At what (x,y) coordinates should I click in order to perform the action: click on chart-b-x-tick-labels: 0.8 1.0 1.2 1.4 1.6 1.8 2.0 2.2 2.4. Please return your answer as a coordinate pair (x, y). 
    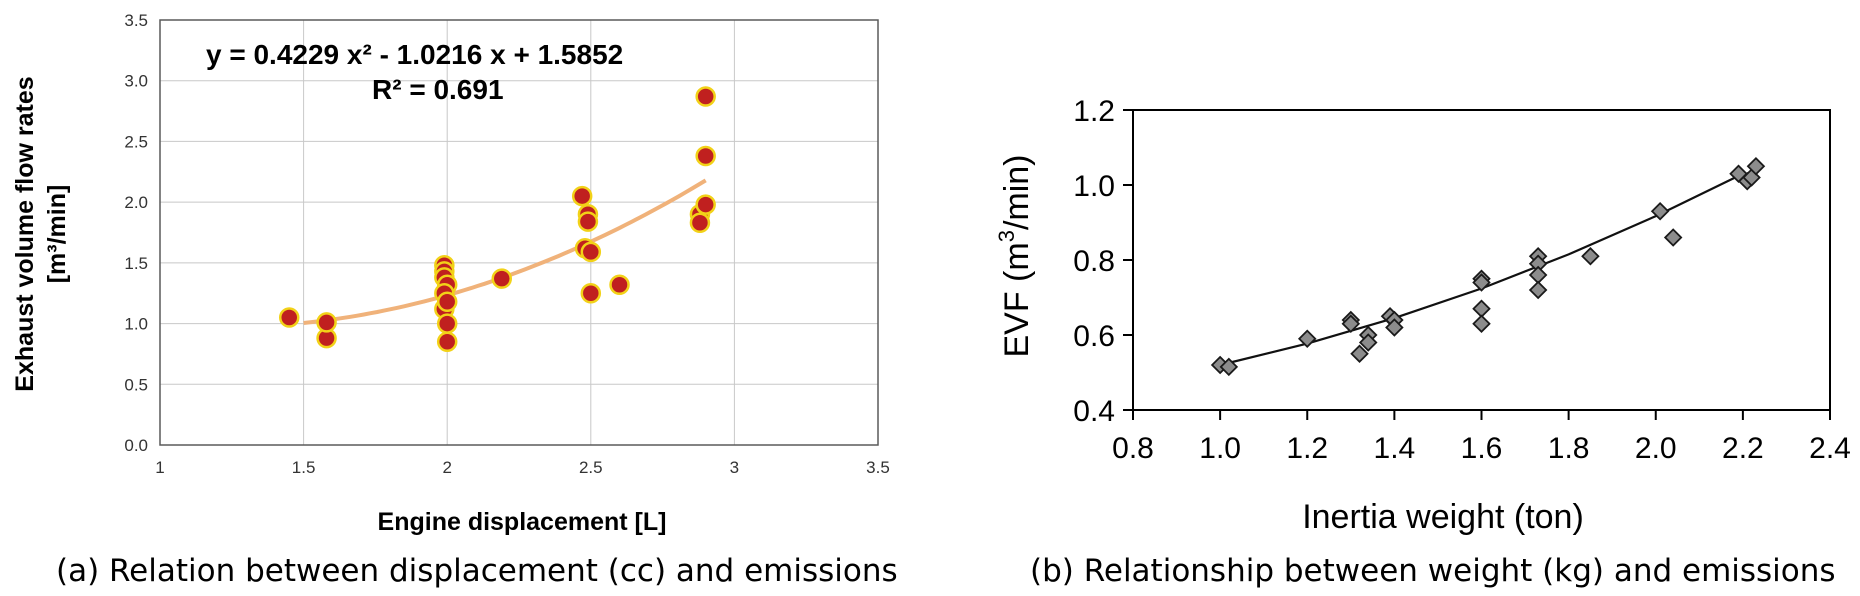
    Looking at the image, I should click on (1481, 448).